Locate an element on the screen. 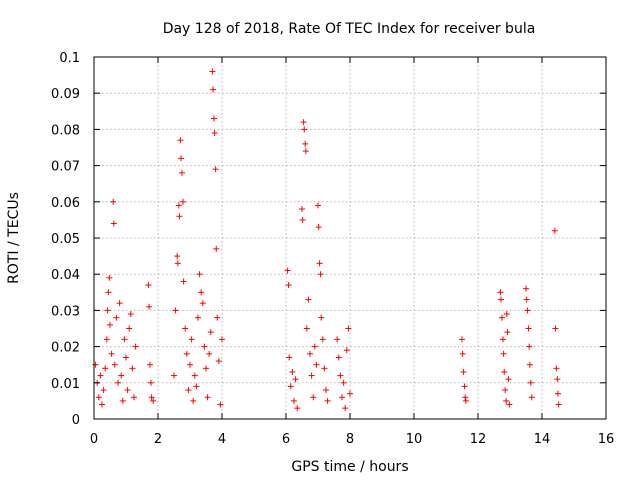 The height and width of the screenshot is (480, 640). x-tick-label: 2 is located at coordinates (158, 439).